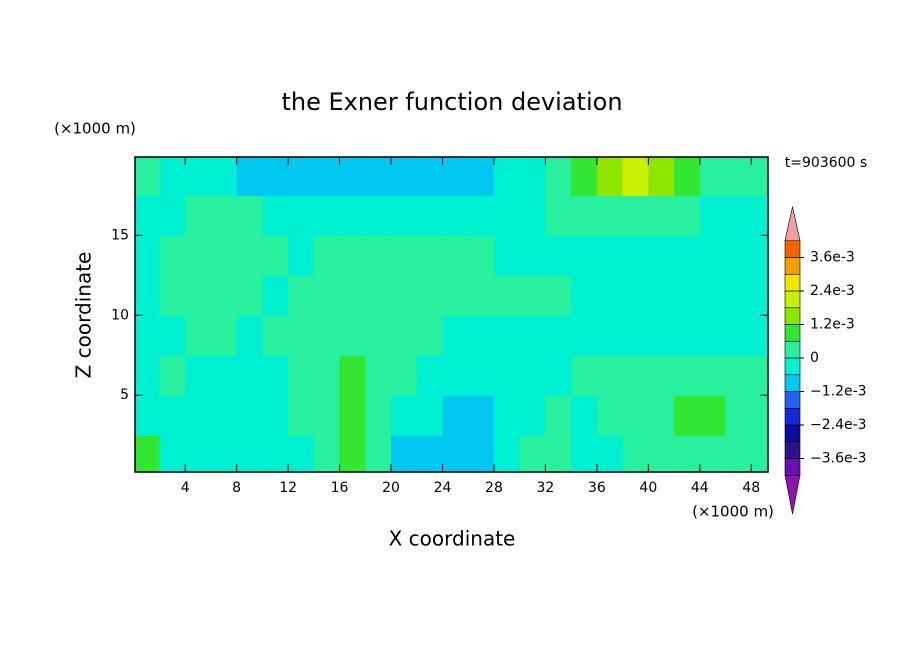 This screenshot has height=654, width=904. What do you see at coordinates (832, 291) in the screenshot?
I see `colorbar-label: 2.4e-3` at bounding box center [832, 291].